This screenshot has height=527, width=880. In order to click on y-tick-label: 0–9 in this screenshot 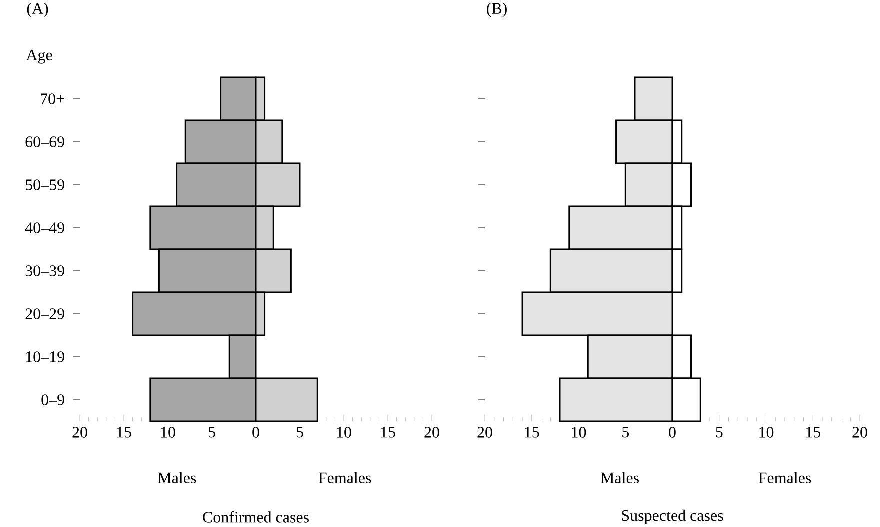, I will do `click(53, 400)`.